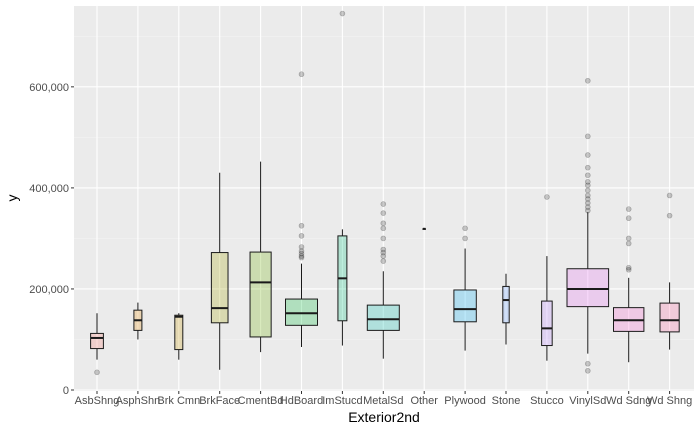  What do you see at coordinates (342, 178) in the screenshot?
I see `box-imstucd` at bounding box center [342, 178].